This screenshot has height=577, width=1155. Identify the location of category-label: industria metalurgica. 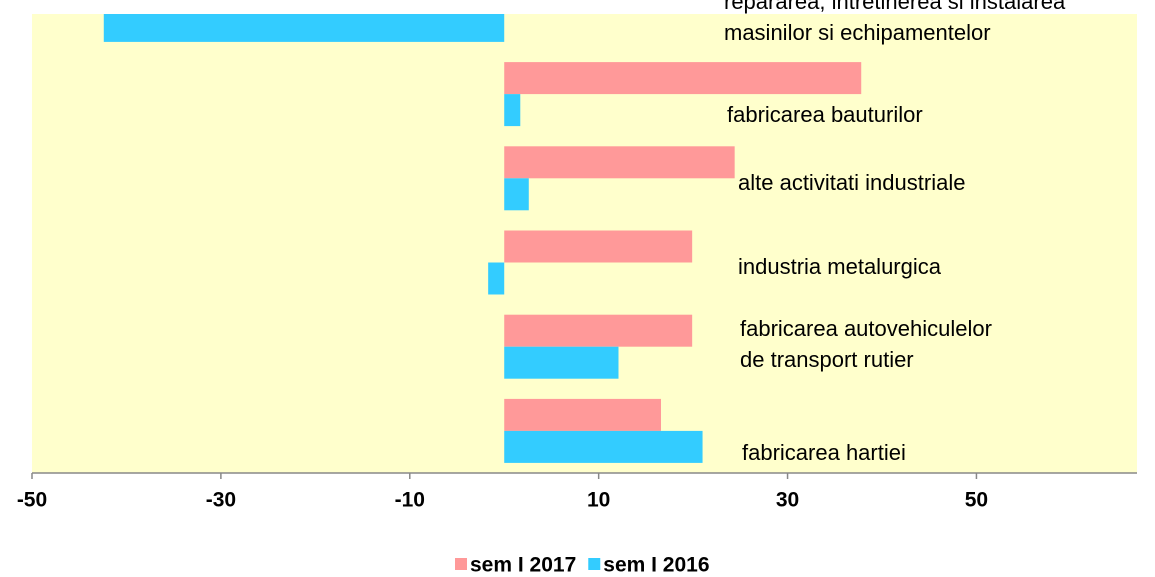
(839, 266).